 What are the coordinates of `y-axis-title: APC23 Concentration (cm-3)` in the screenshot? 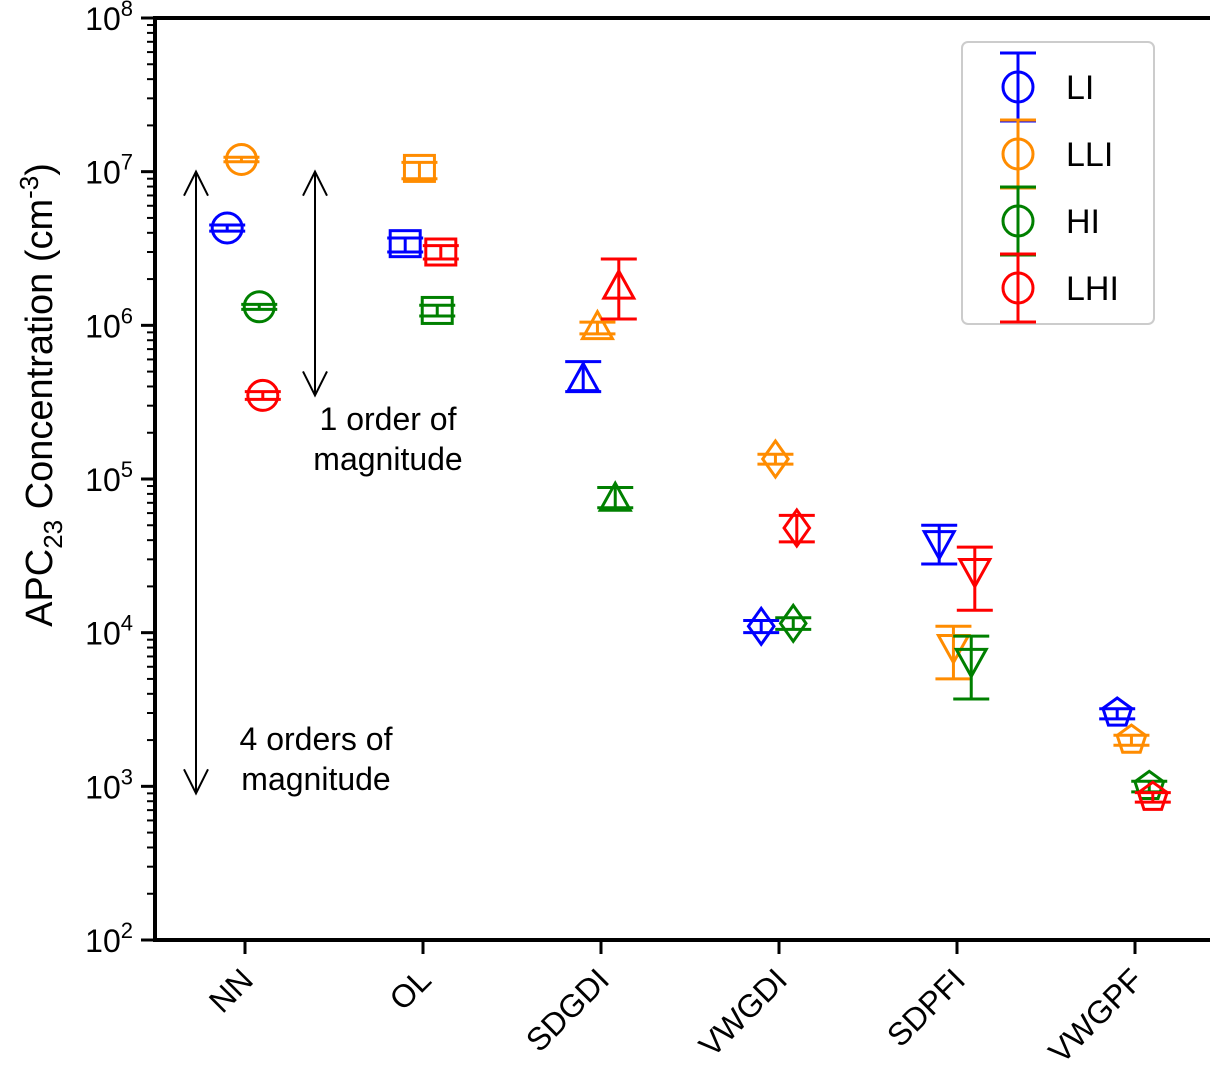 It's located at (41, 395).